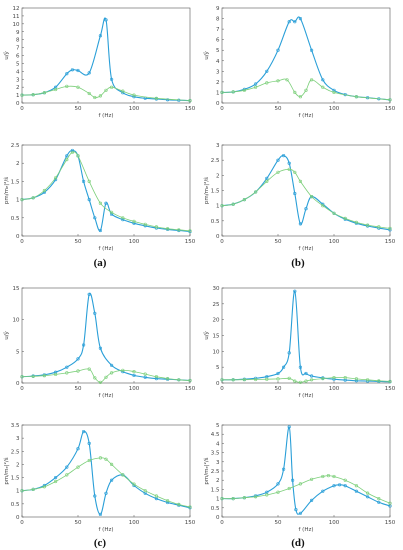  Describe the element at coordinates (78, 389) in the screenshot. I see `x-tick-label: 50` at that location.